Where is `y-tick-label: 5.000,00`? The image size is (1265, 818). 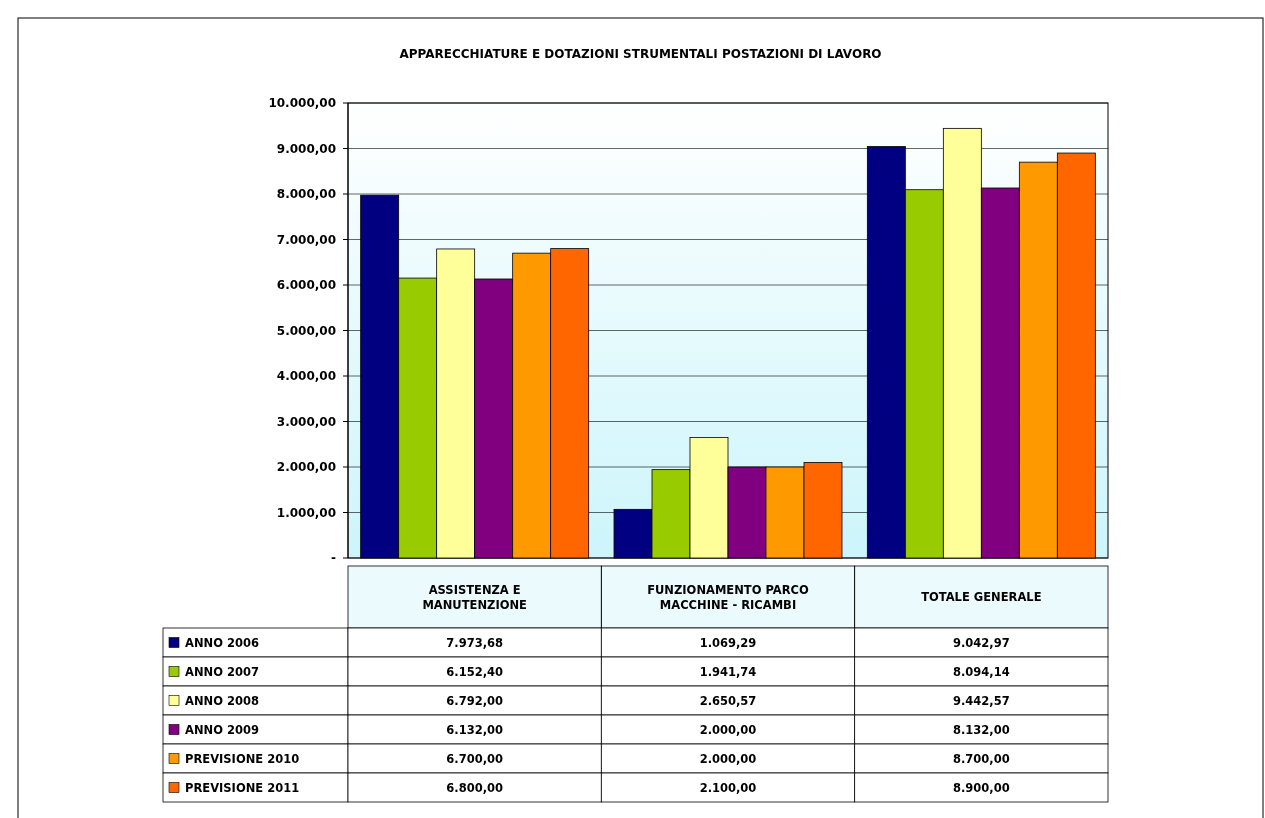
y-tick-label: 5.000,00 is located at coordinates (306, 330).